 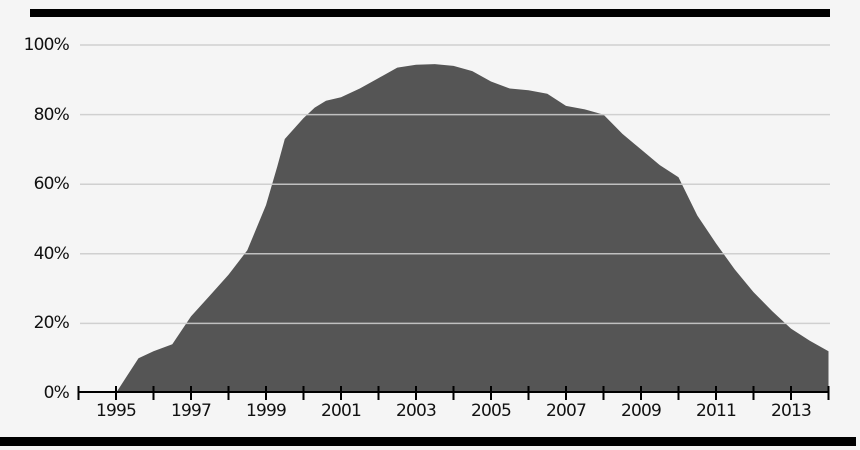 What do you see at coordinates (51, 184) in the screenshot?
I see `y-axis-label: 60%` at bounding box center [51, 184].